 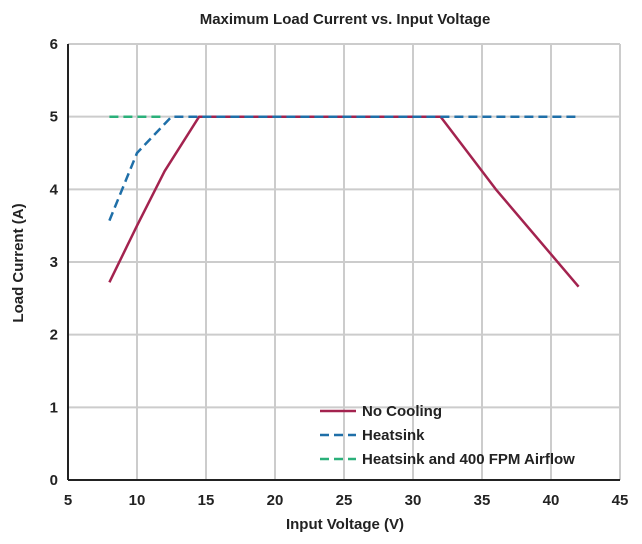 I want to click on legend-label: Heatsink, so click(x=393, y=435).